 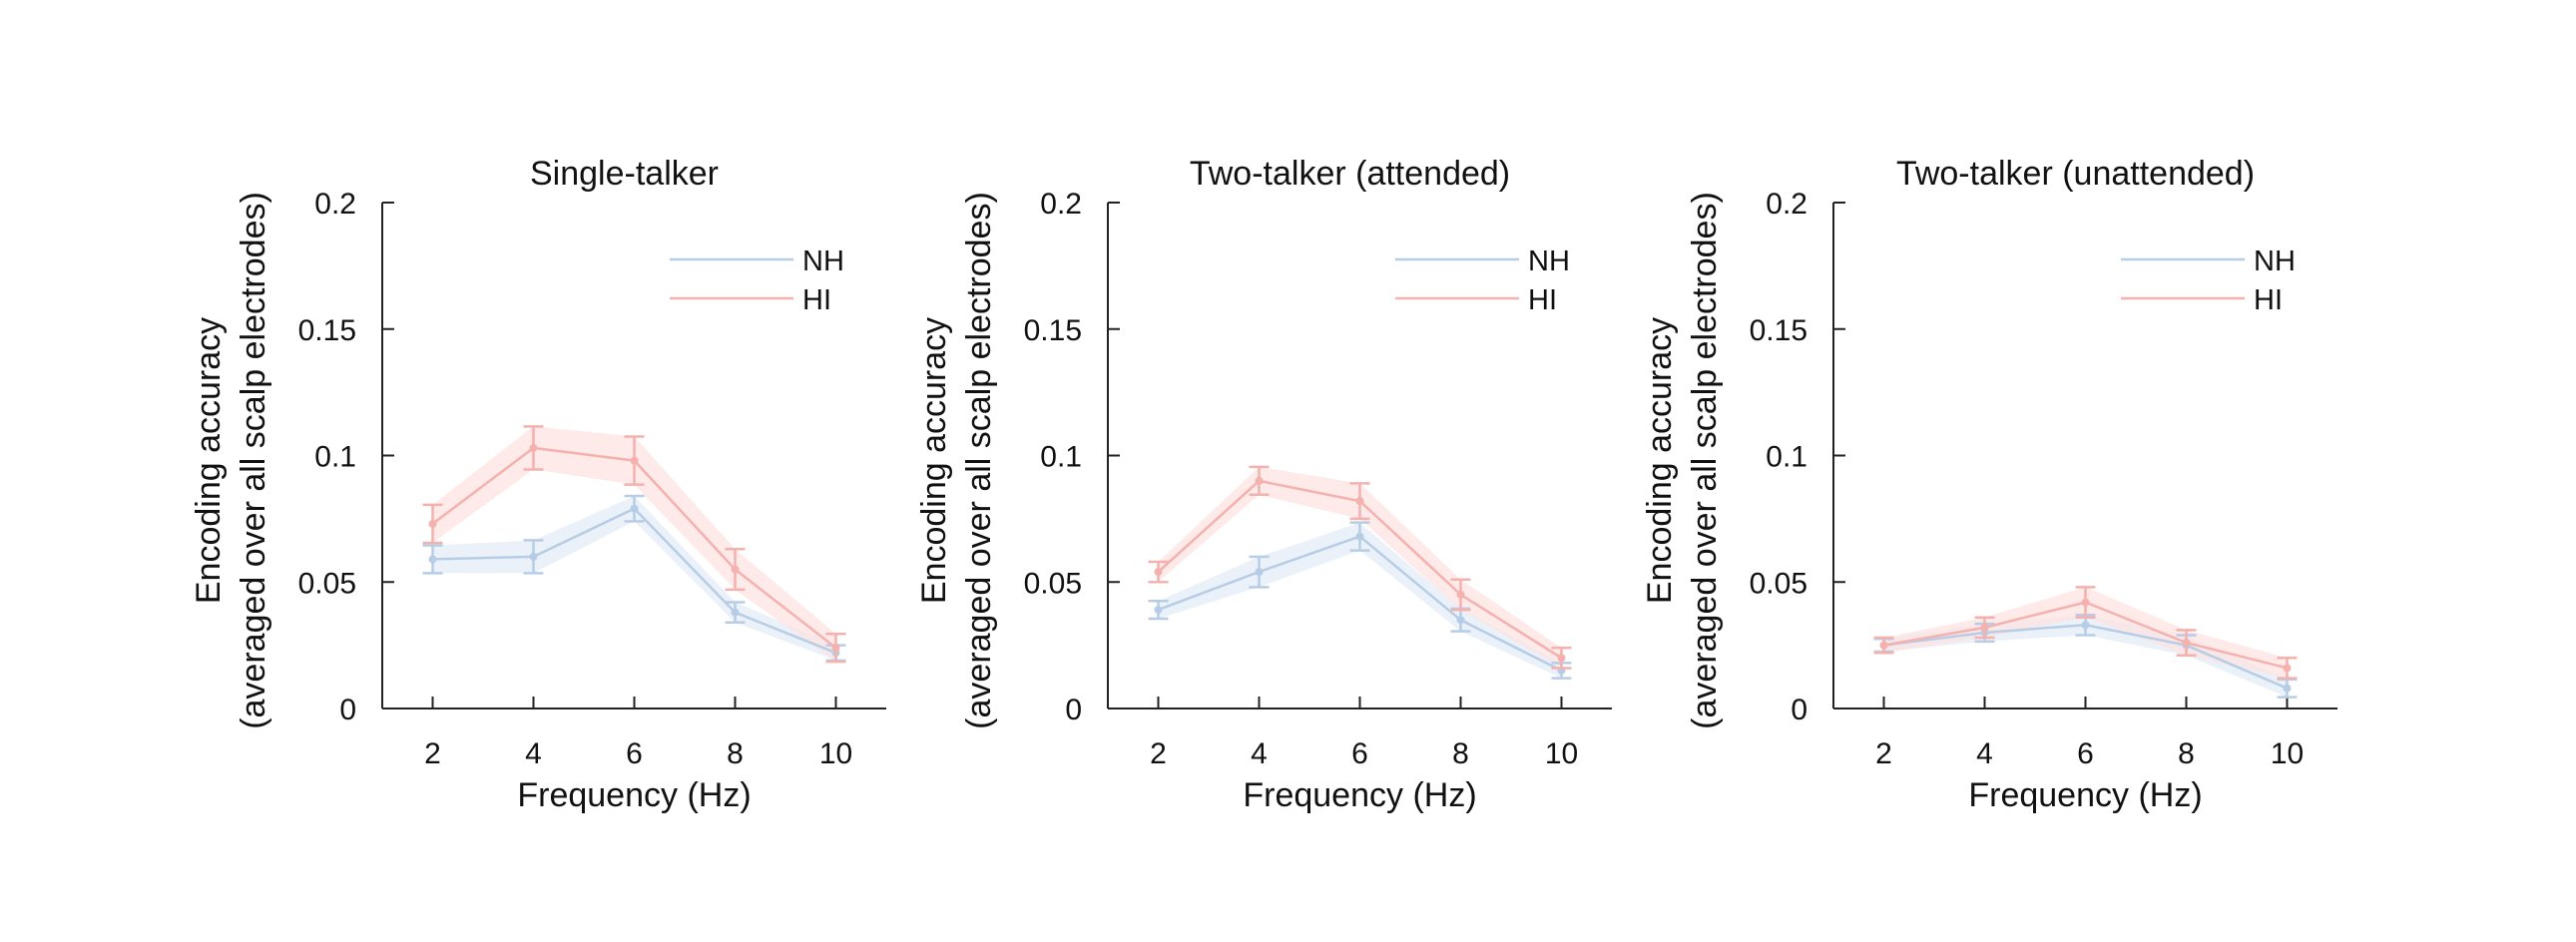 I want to click on chart-title: Single-talker, so click(x=625, y=174).